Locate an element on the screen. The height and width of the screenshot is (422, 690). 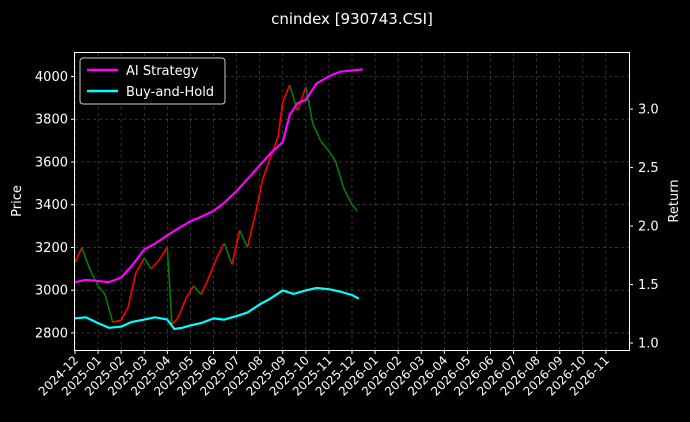
right-axis: 1.0 1.5 2.0 2.5 3.0 is located at coordinates (644, 227).